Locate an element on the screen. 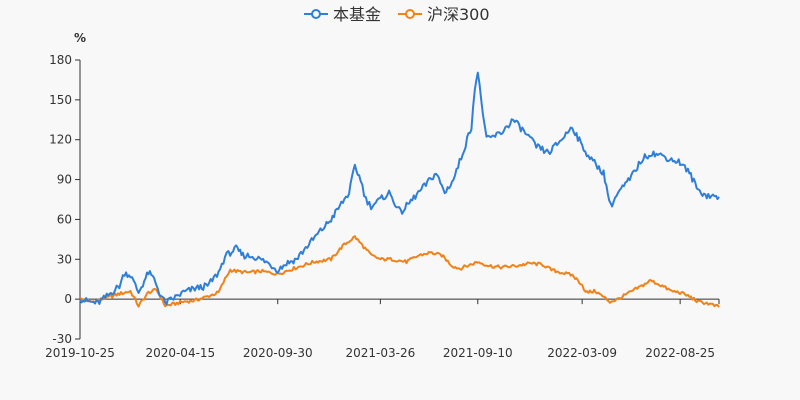 The image size is (800, 400). y-tick-label: 0 is located at coordinates (68, 299).